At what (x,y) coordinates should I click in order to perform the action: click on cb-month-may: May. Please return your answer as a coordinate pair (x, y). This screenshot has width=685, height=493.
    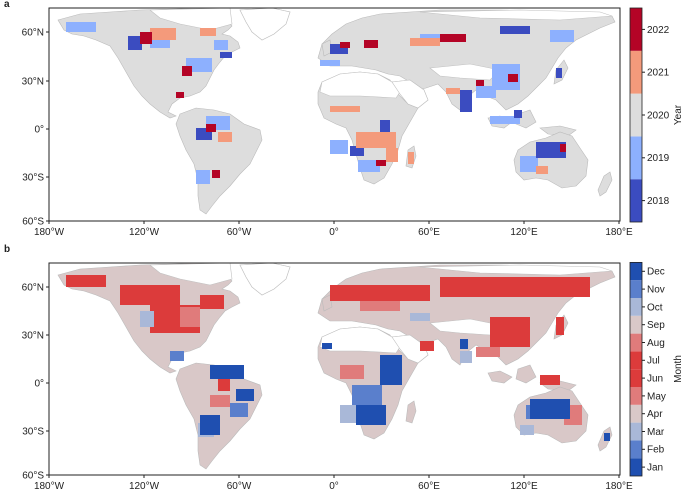
    Looking at the image, I should click on (656, 396).